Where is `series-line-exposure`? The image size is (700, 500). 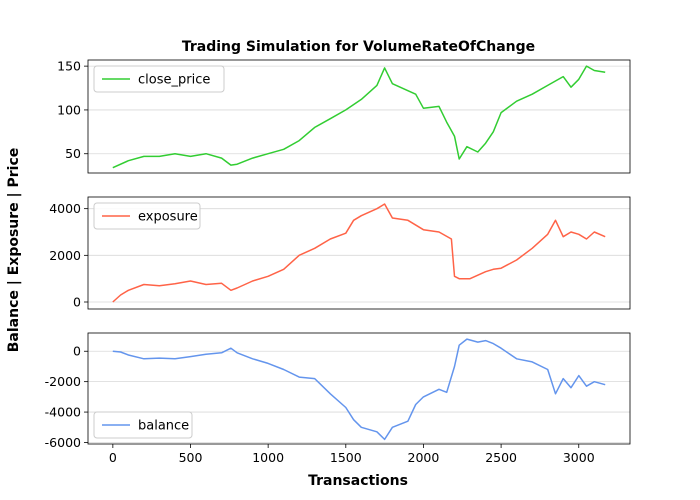
series-line-exposure is located at coordinates (359, 253).